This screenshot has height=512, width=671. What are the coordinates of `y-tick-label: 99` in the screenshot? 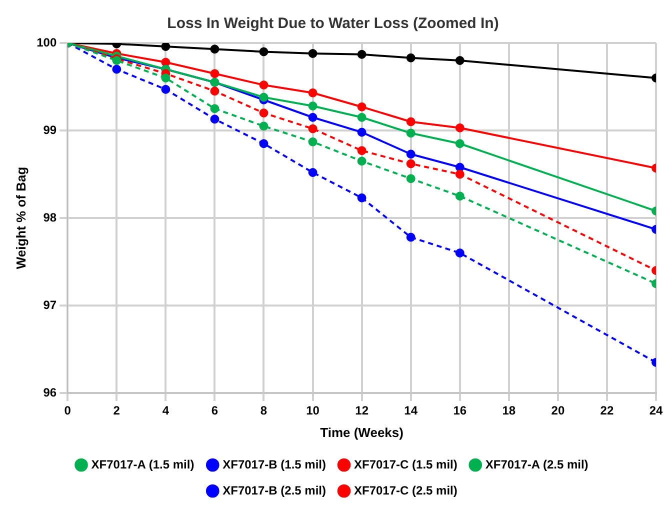 It's located at (50, 129).